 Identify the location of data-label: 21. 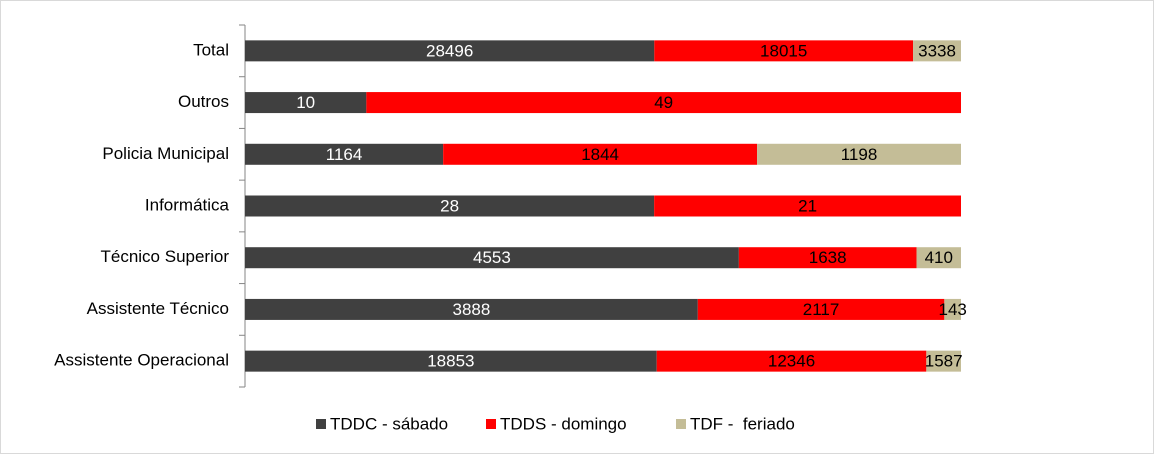
(807, 205).